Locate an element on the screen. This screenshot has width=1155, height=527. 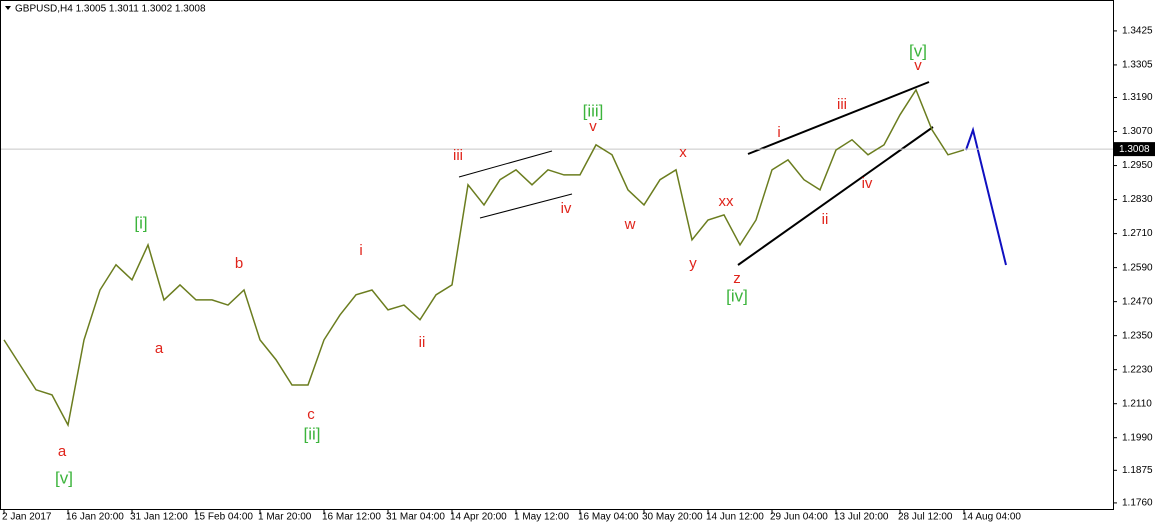
menu-arrow is located at coordinates (8, 8).